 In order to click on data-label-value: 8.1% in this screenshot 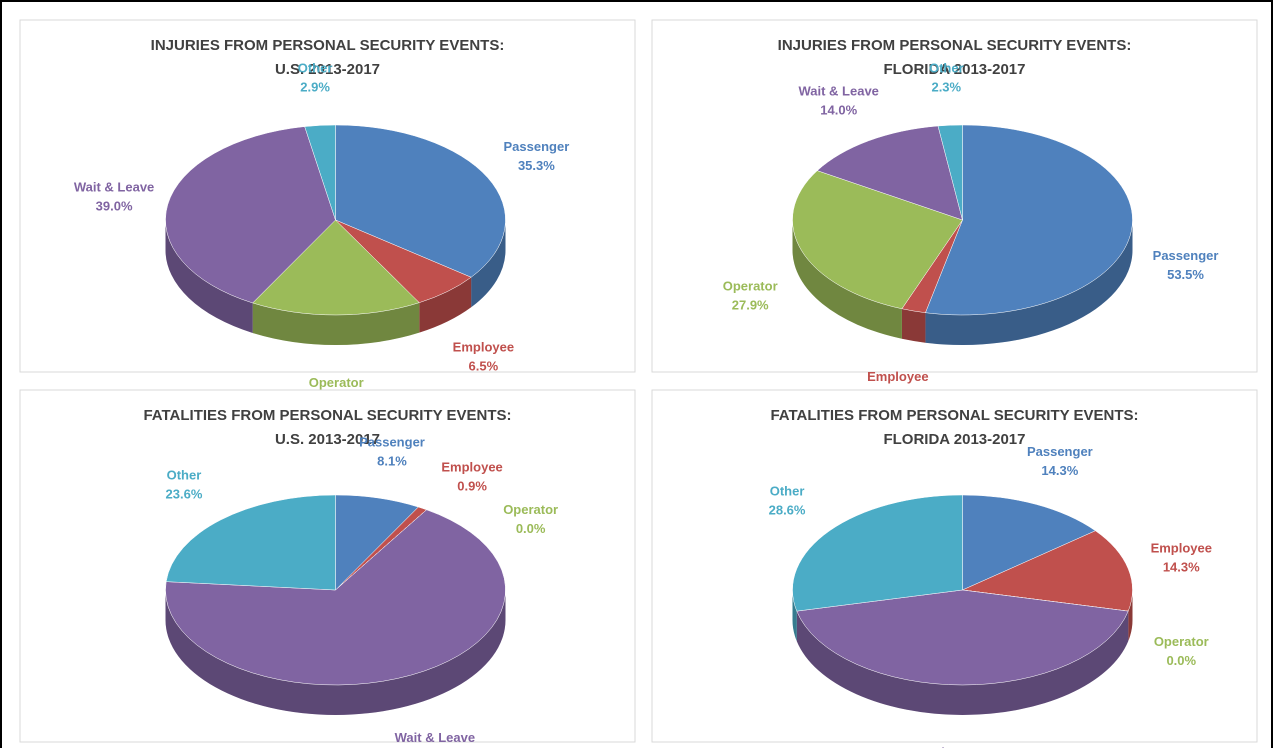, I will do `click(392, 461)`.